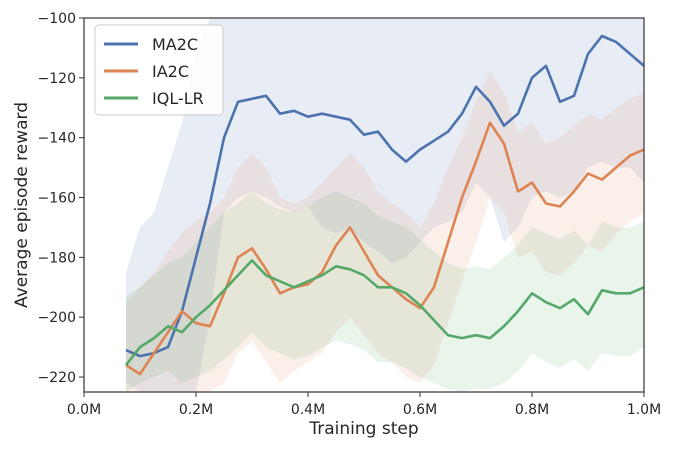  I want to click on x-tick-label: 0.8M, so click(532, 410).